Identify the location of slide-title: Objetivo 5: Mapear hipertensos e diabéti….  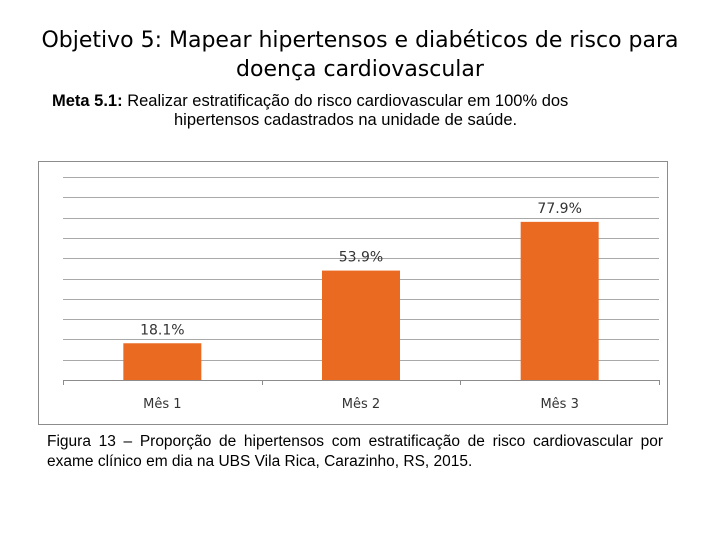
(360, 55).